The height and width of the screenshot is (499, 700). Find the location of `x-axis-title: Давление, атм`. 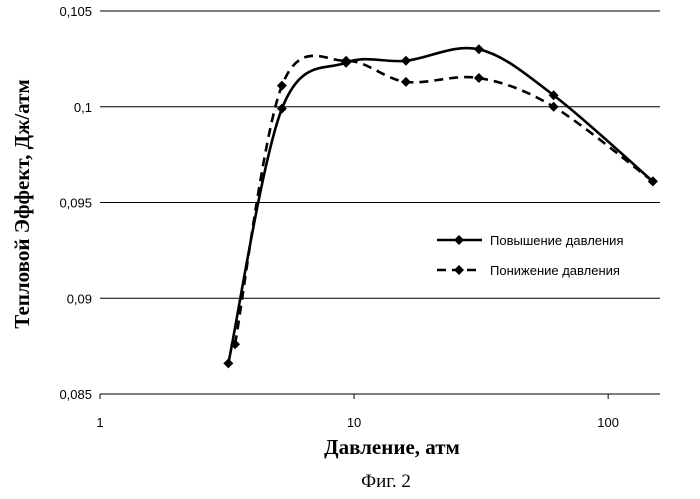

x-axis-title: Давление, атм is located at coordinates (392, 447).